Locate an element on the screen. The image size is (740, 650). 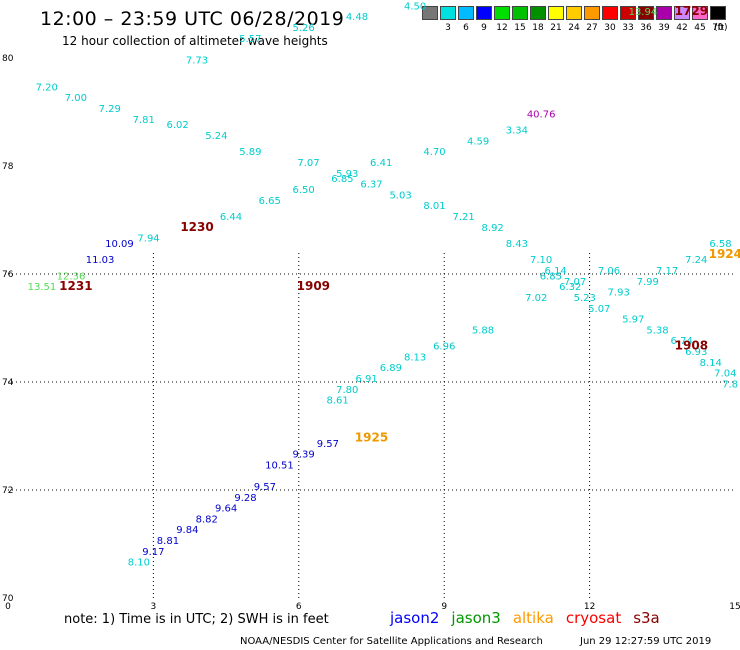
swh-value-label: 3.34 is located at coordinates (517, 131).